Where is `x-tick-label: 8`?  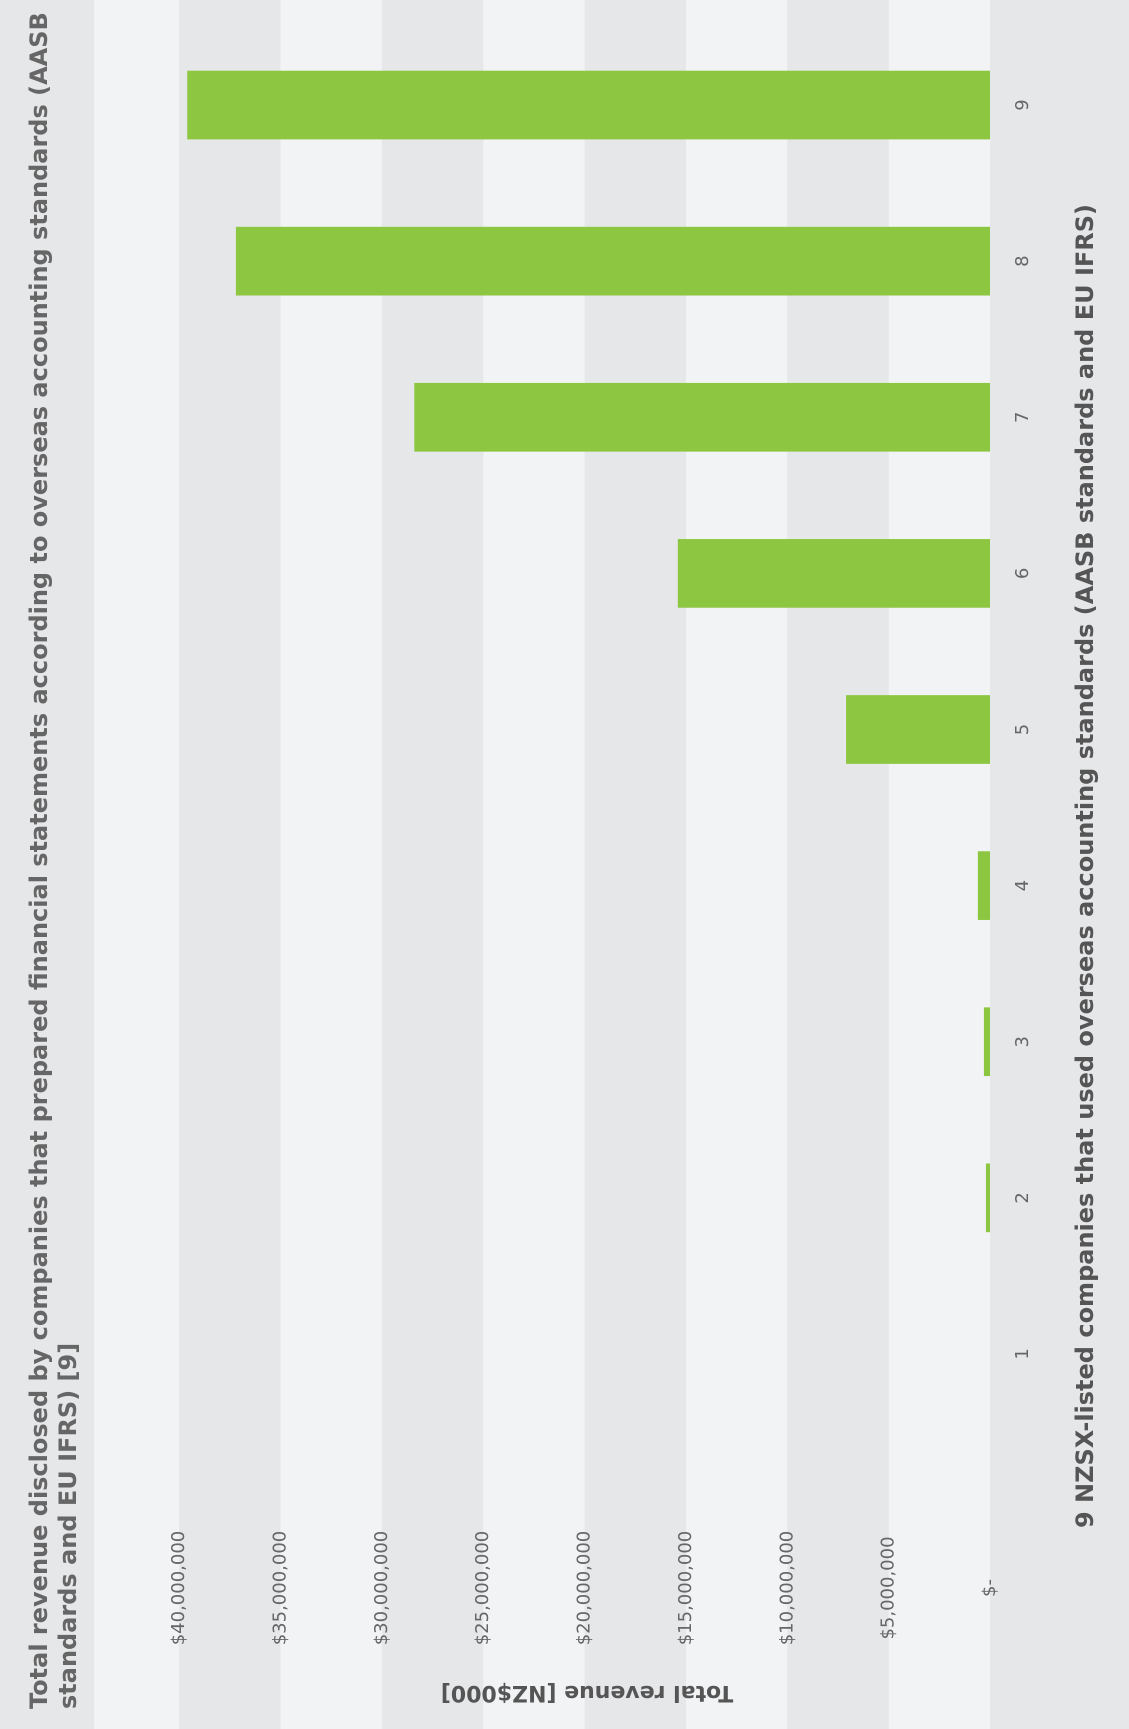
x-tick-label: 8 is located at coordinates (1022, 260).